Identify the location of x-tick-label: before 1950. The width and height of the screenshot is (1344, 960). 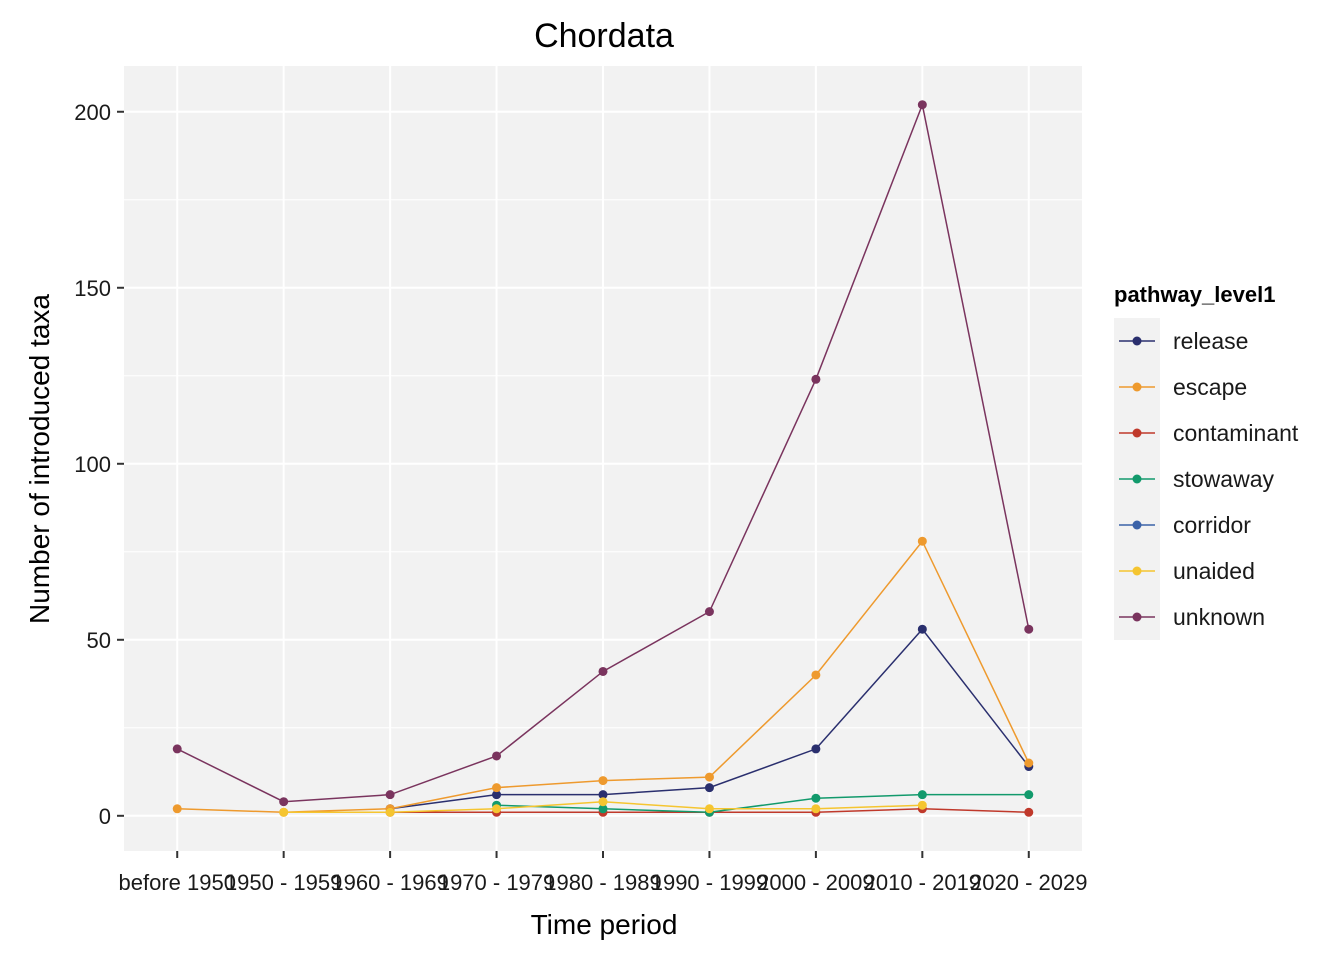
(177, 882).